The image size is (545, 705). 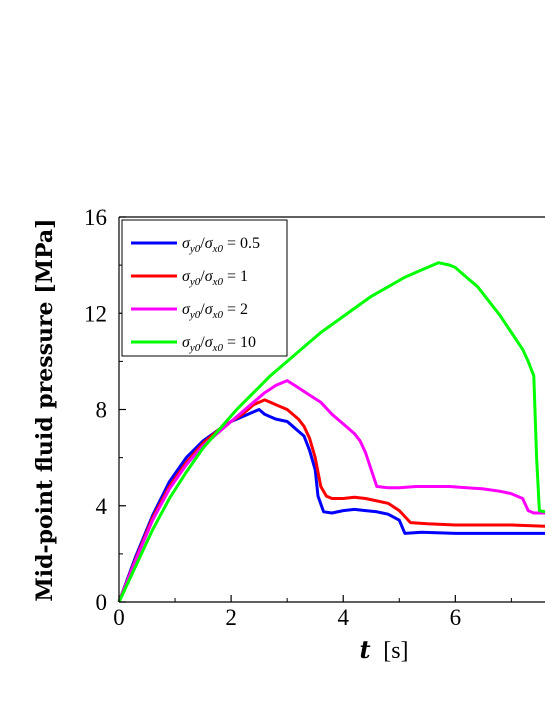 What do you see at coordinates (102, 506) in the screenshot?
I see `y-tick-label: 4` at bounding box center [102, 506].